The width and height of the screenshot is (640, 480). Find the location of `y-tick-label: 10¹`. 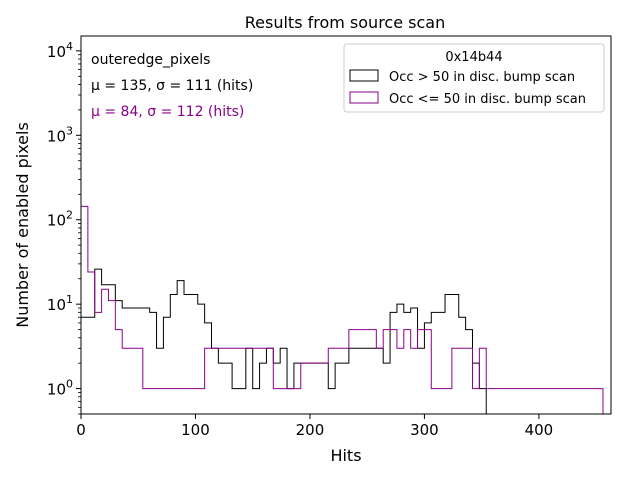

y-tick-label: 10¹ is located at coordinates (60, 303).